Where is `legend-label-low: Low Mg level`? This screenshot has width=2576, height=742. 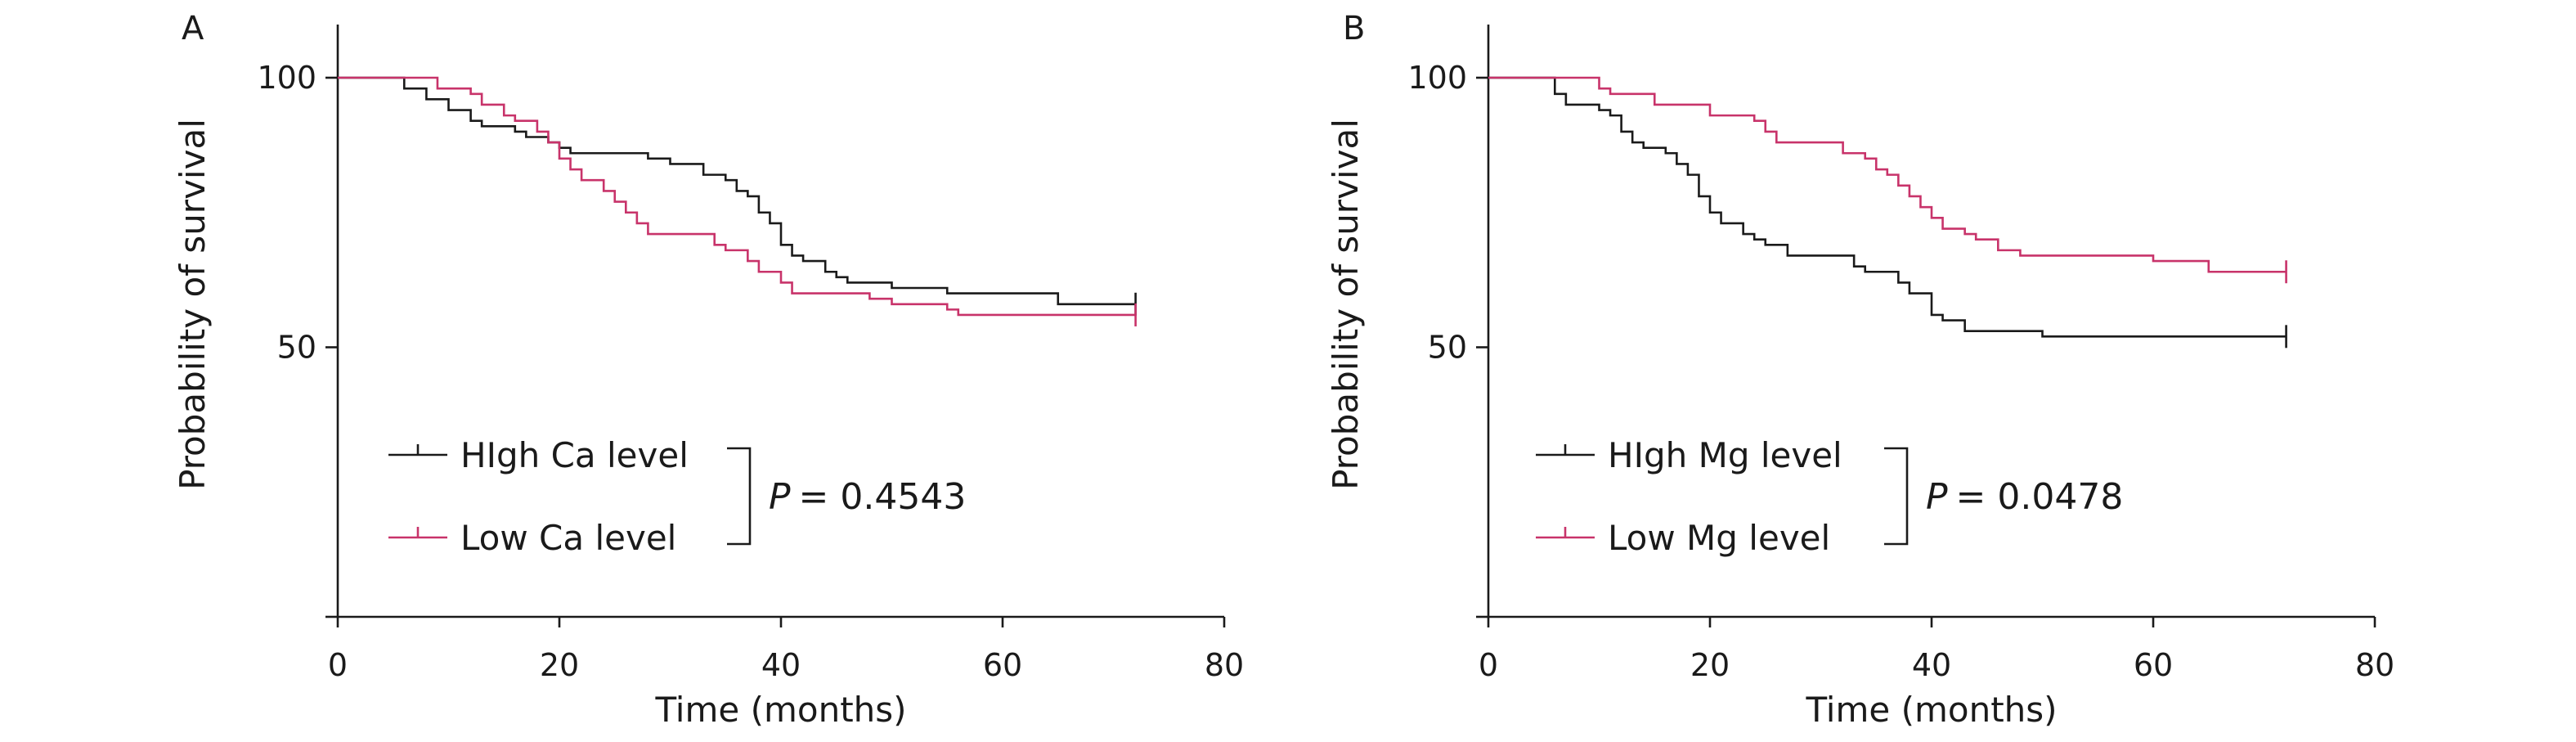
legend-label-low: Low Mg level is located at coordinates (1719, 538).